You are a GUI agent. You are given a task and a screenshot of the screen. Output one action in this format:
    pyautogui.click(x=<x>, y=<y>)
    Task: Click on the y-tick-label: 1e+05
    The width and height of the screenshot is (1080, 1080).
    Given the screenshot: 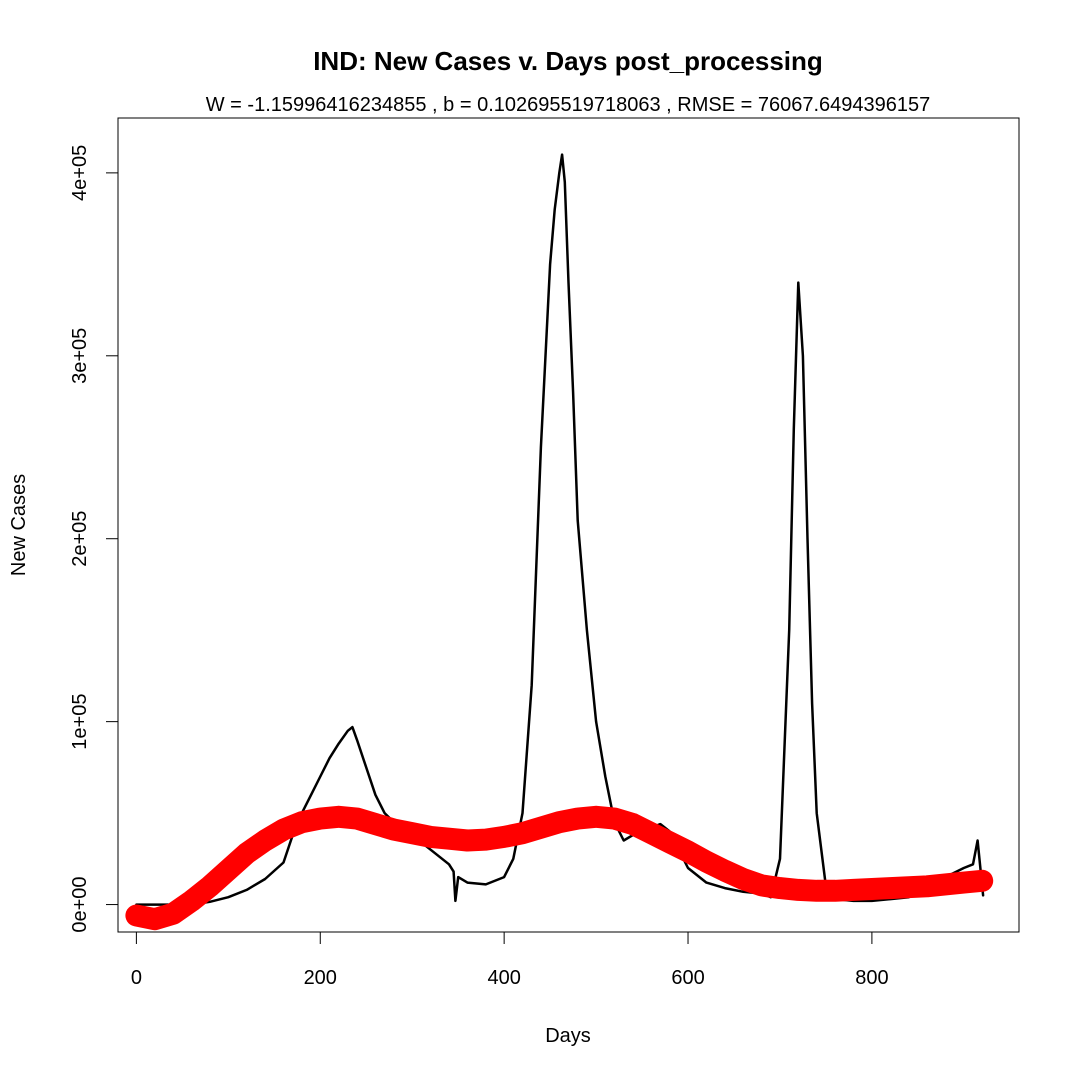 What is the action you would take?
    pyautogui.click(x=80, y=722)
    